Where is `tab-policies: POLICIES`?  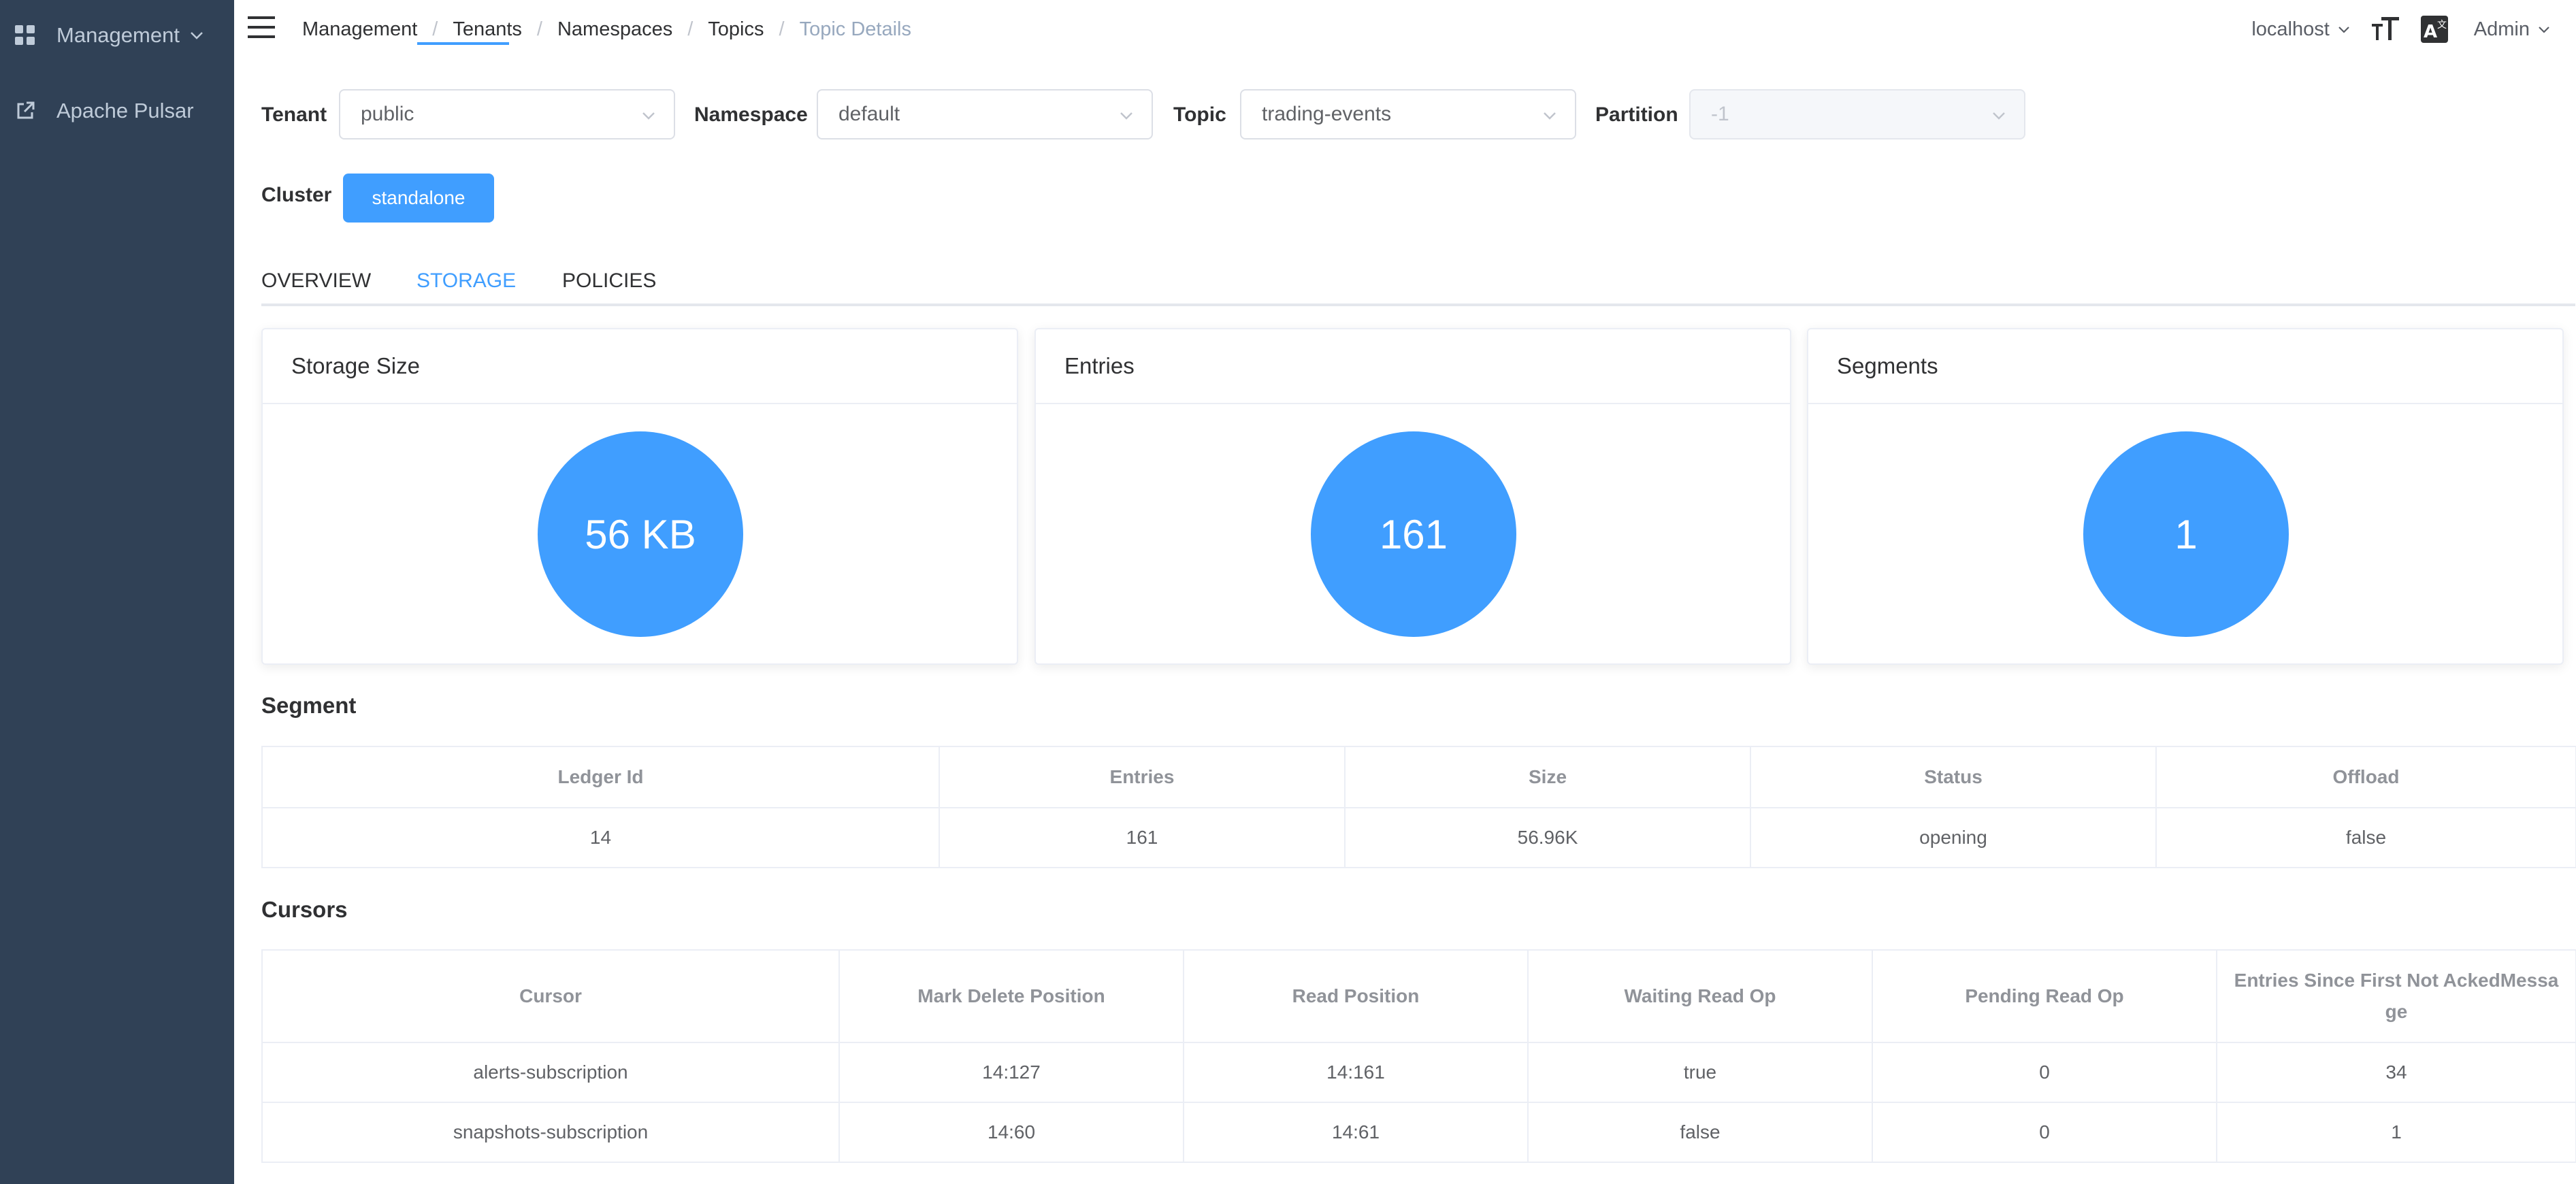 tab-policies: POLICIES is located at coordinates (609, 280).